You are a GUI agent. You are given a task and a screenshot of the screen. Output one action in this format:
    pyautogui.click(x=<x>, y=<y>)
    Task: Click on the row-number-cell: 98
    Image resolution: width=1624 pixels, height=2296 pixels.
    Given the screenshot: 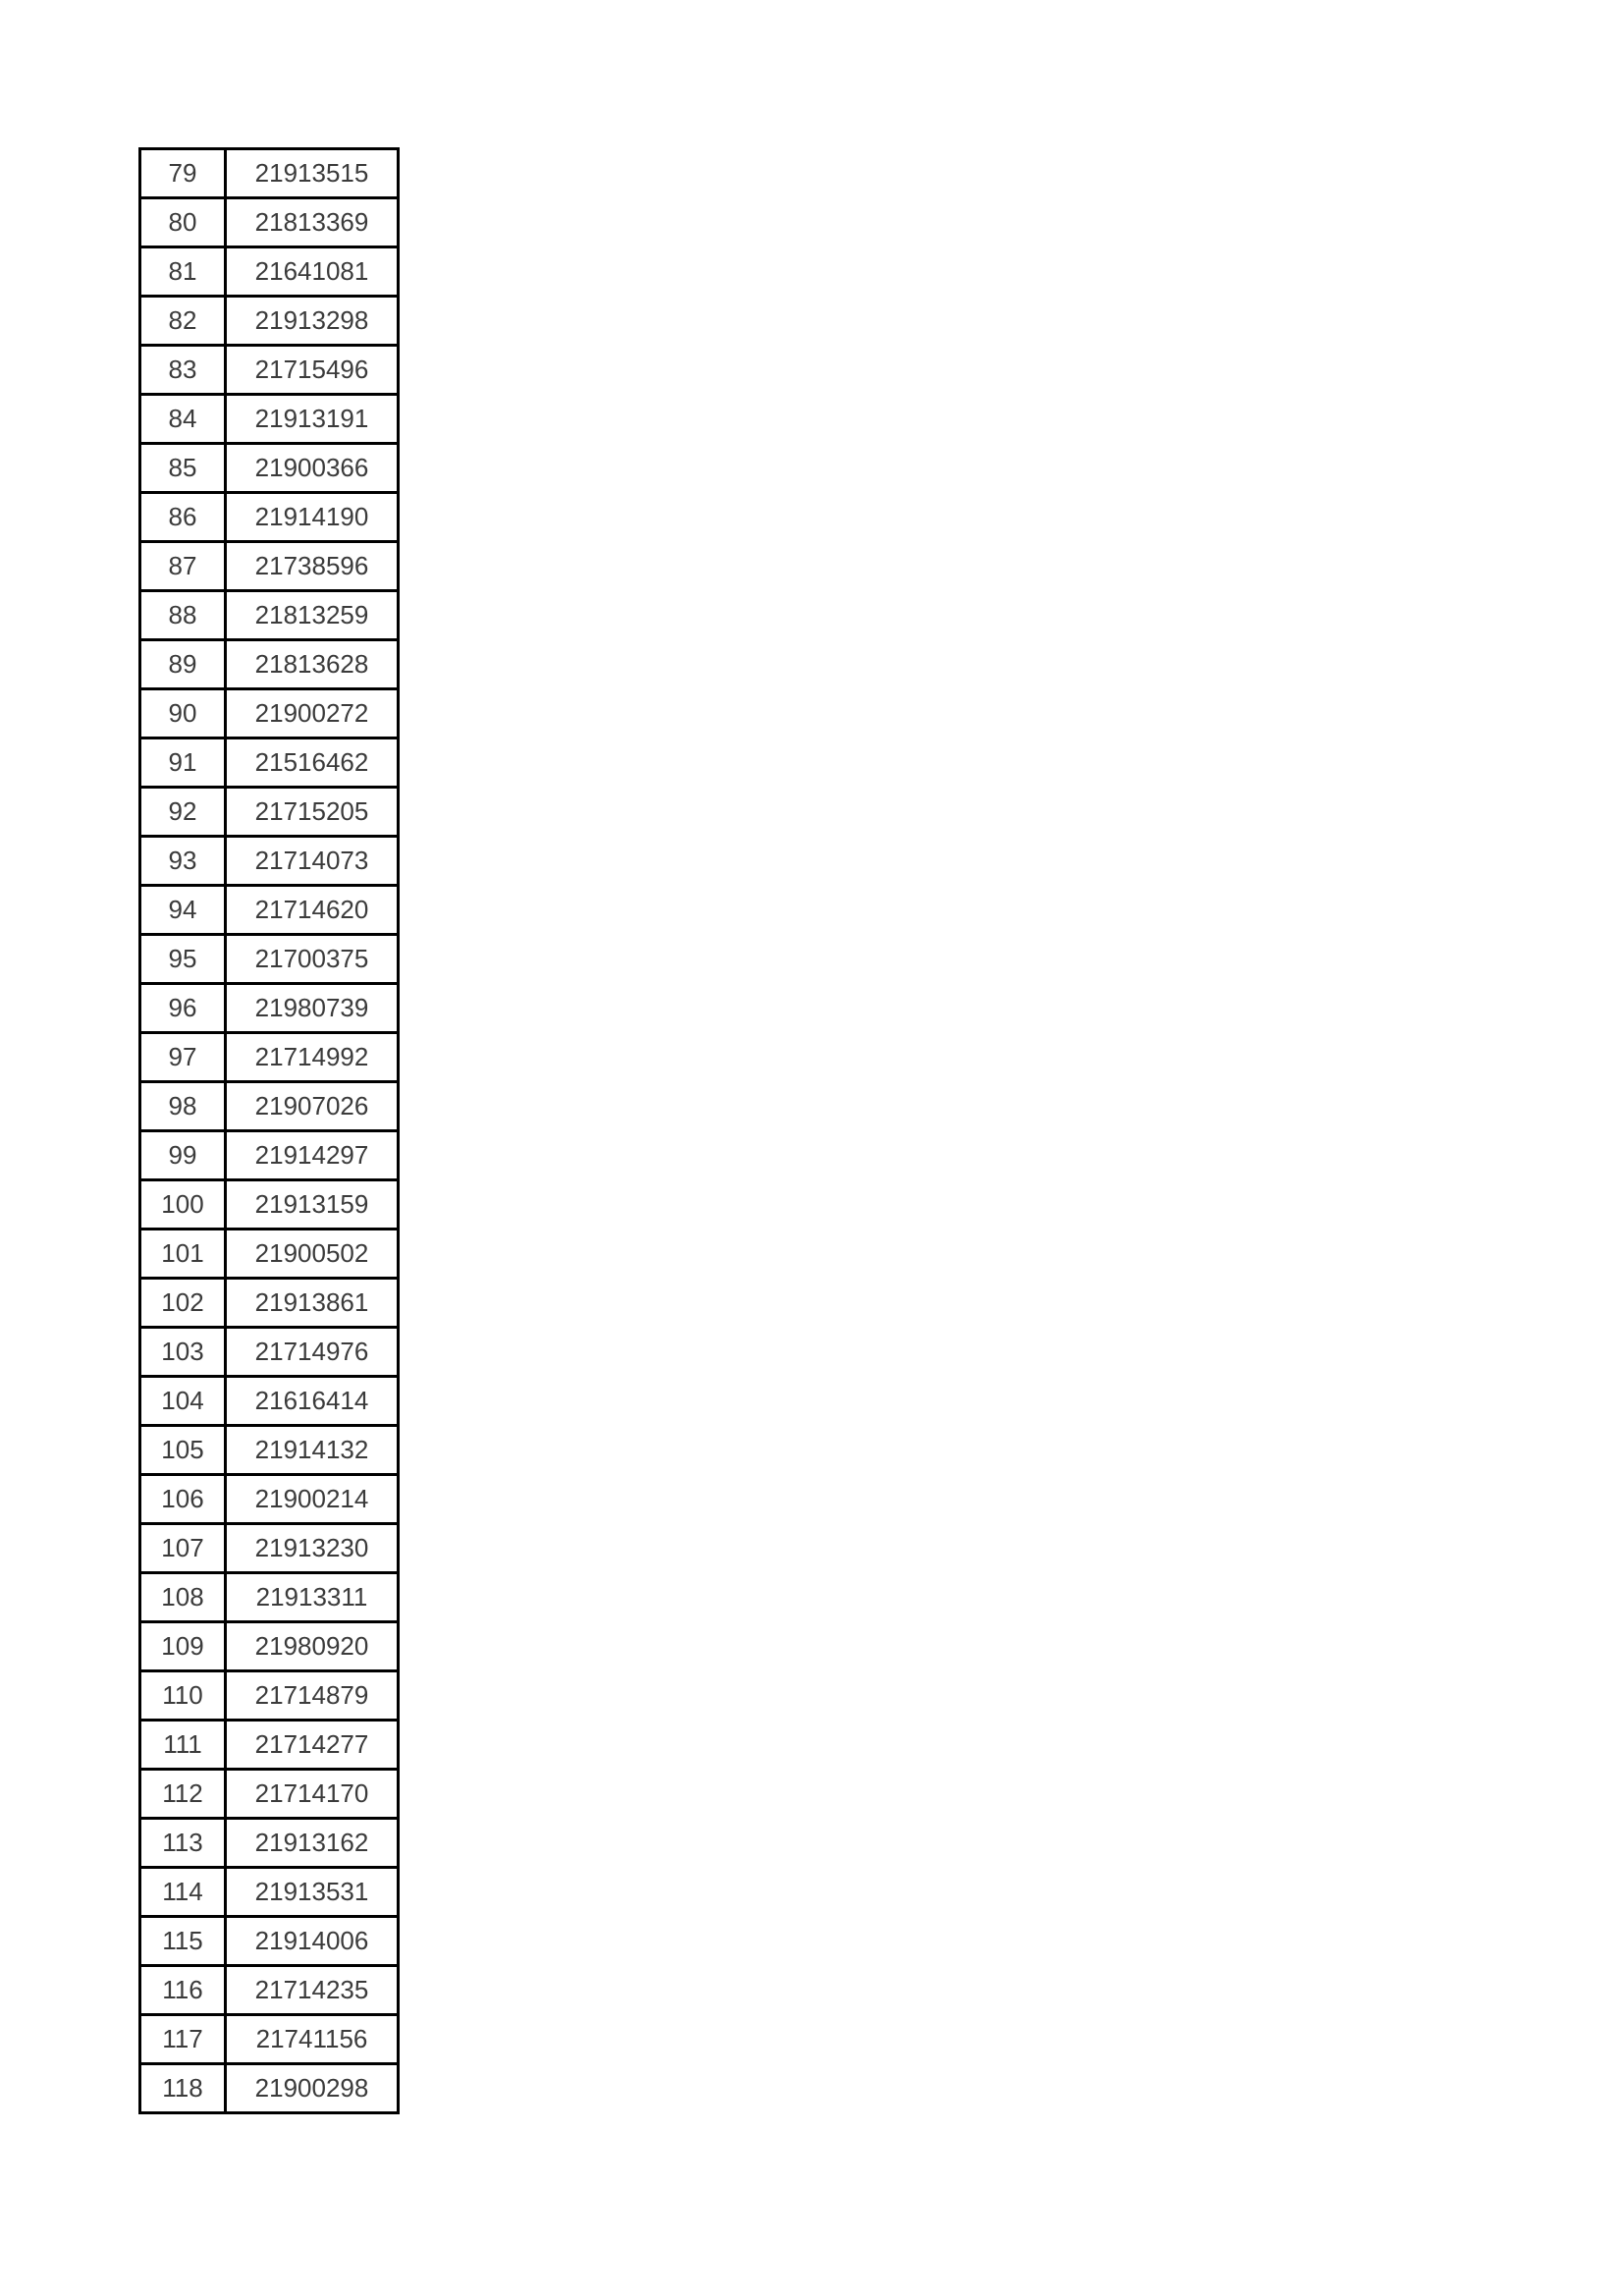 What is the action you would take?
    pyautogui.click(x=182, y=1106)
    